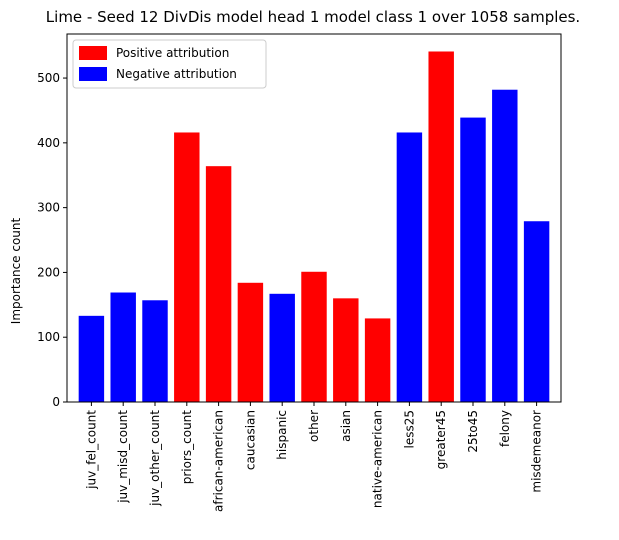  What do you see at coordinates (16, 270) in the screenshot?
I see `y-axis-label: Importance count` at bounding box center [16, 270].